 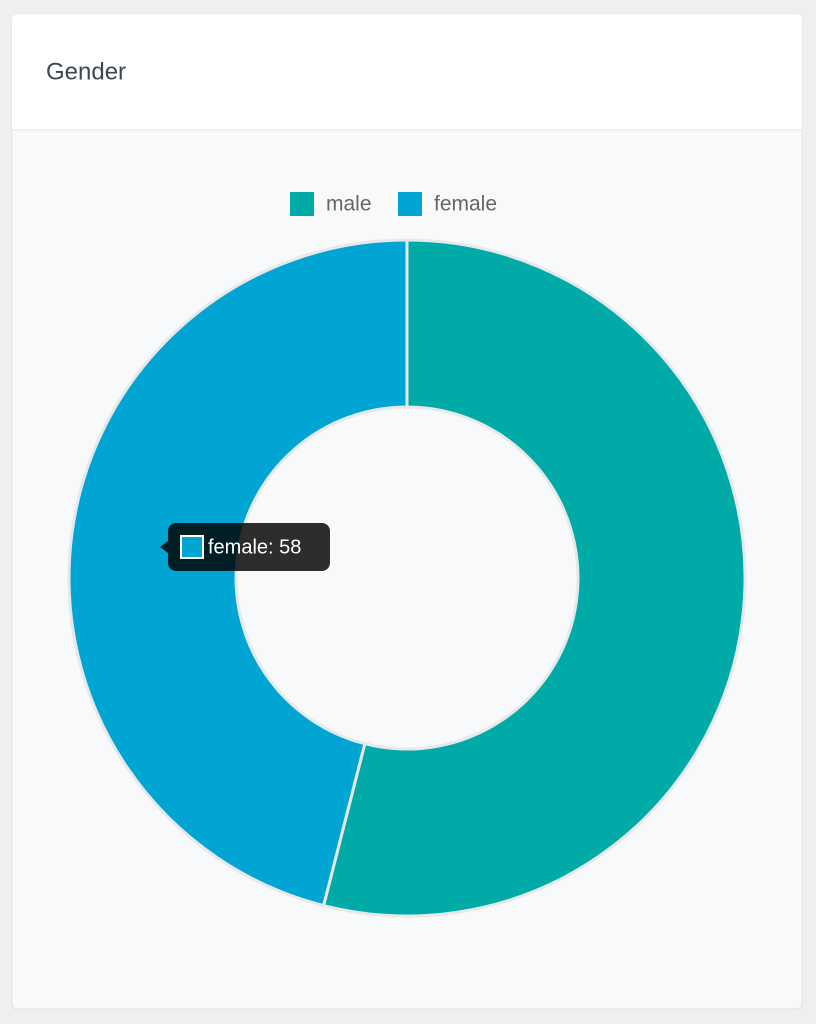 What do you see at coordinates (192, 547) in the screenshot?
I see `tooltip-swatch` at bounding box center [192, 547].